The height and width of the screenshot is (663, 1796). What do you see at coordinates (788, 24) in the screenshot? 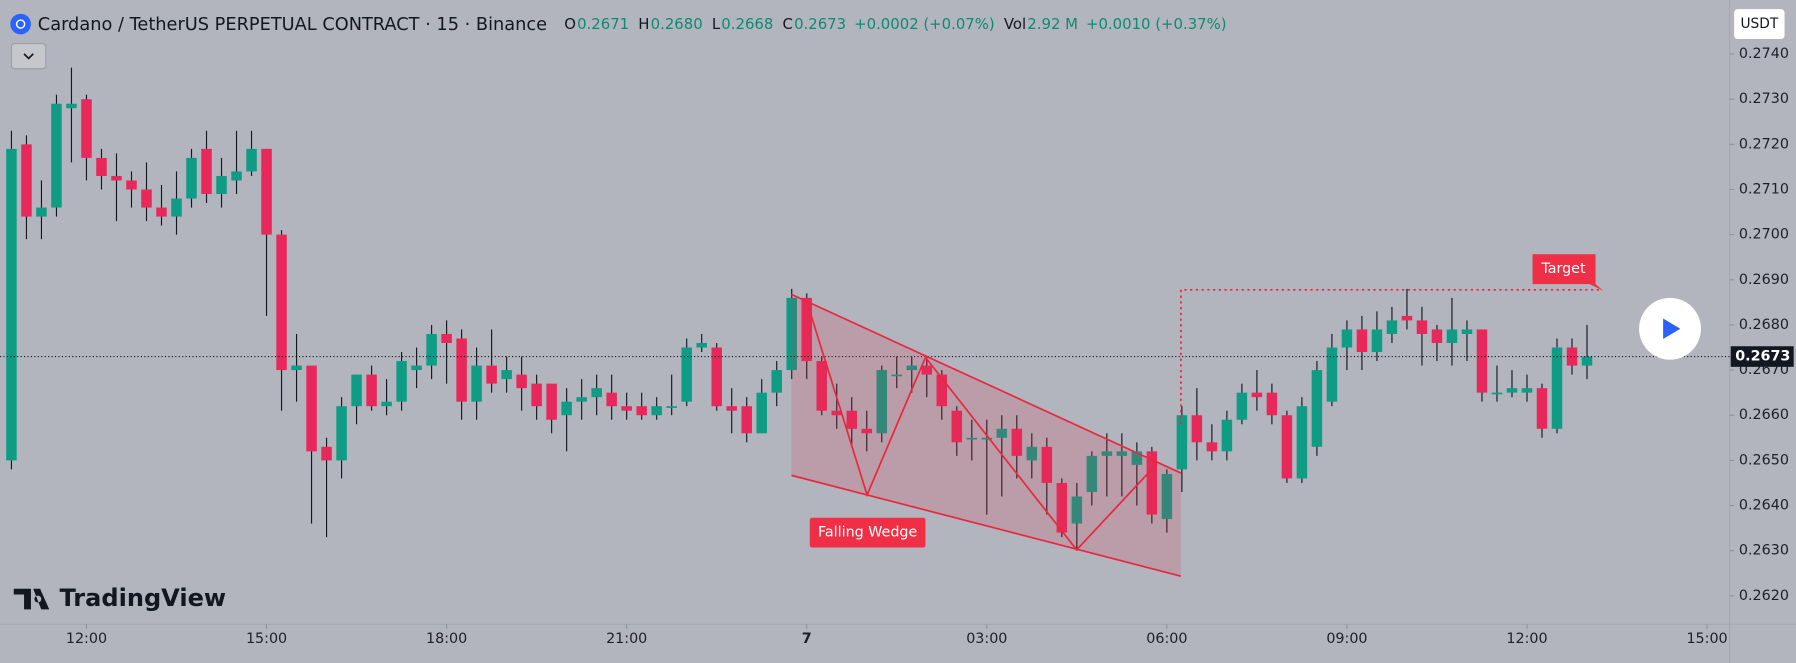
I see `legend-key: C` at bounding box center [788, 24].